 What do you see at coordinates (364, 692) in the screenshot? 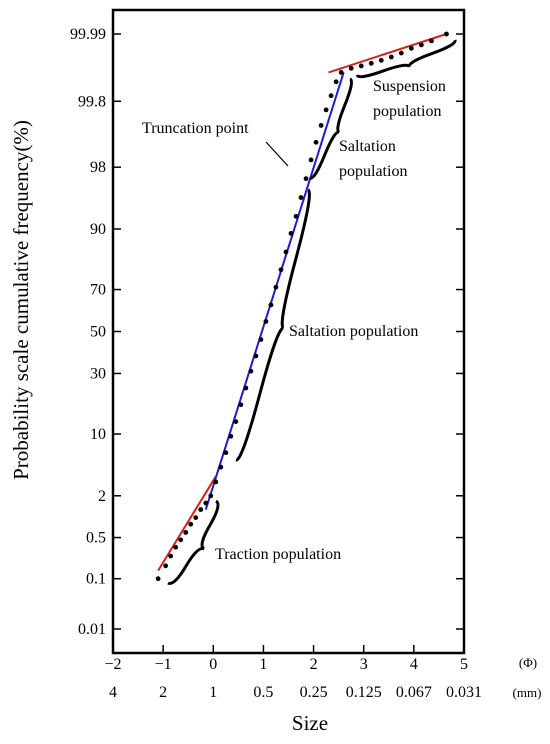
I see `x-tick-label-mm: 0.125` at bounding box center [364, 692].